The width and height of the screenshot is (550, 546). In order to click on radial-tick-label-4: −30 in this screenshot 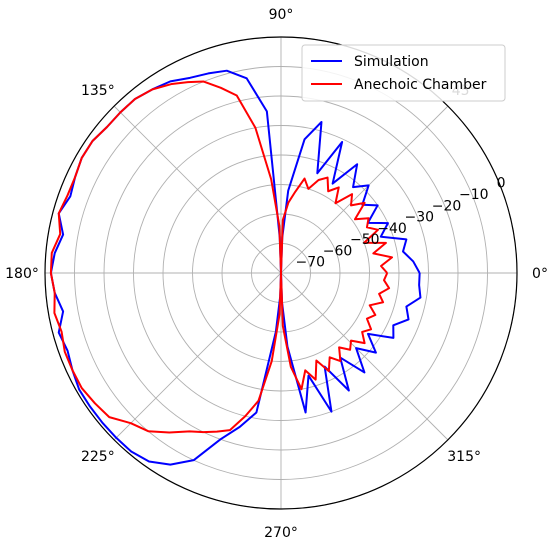, I will do `click(419, 218)`.